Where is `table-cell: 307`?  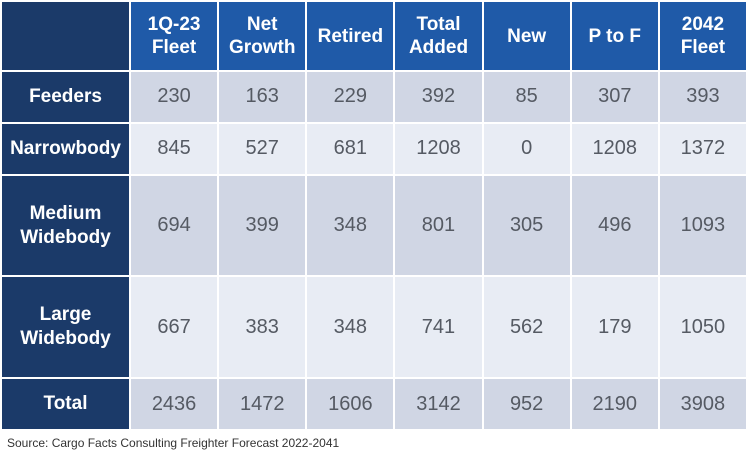
table-cell: 307 is located at coordinates (614, 97).